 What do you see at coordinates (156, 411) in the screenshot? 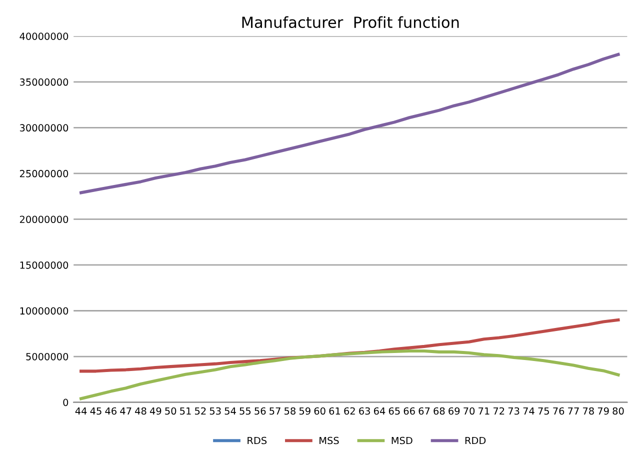
I see `x-tick-label: 49` at bounding box center [156, 411].